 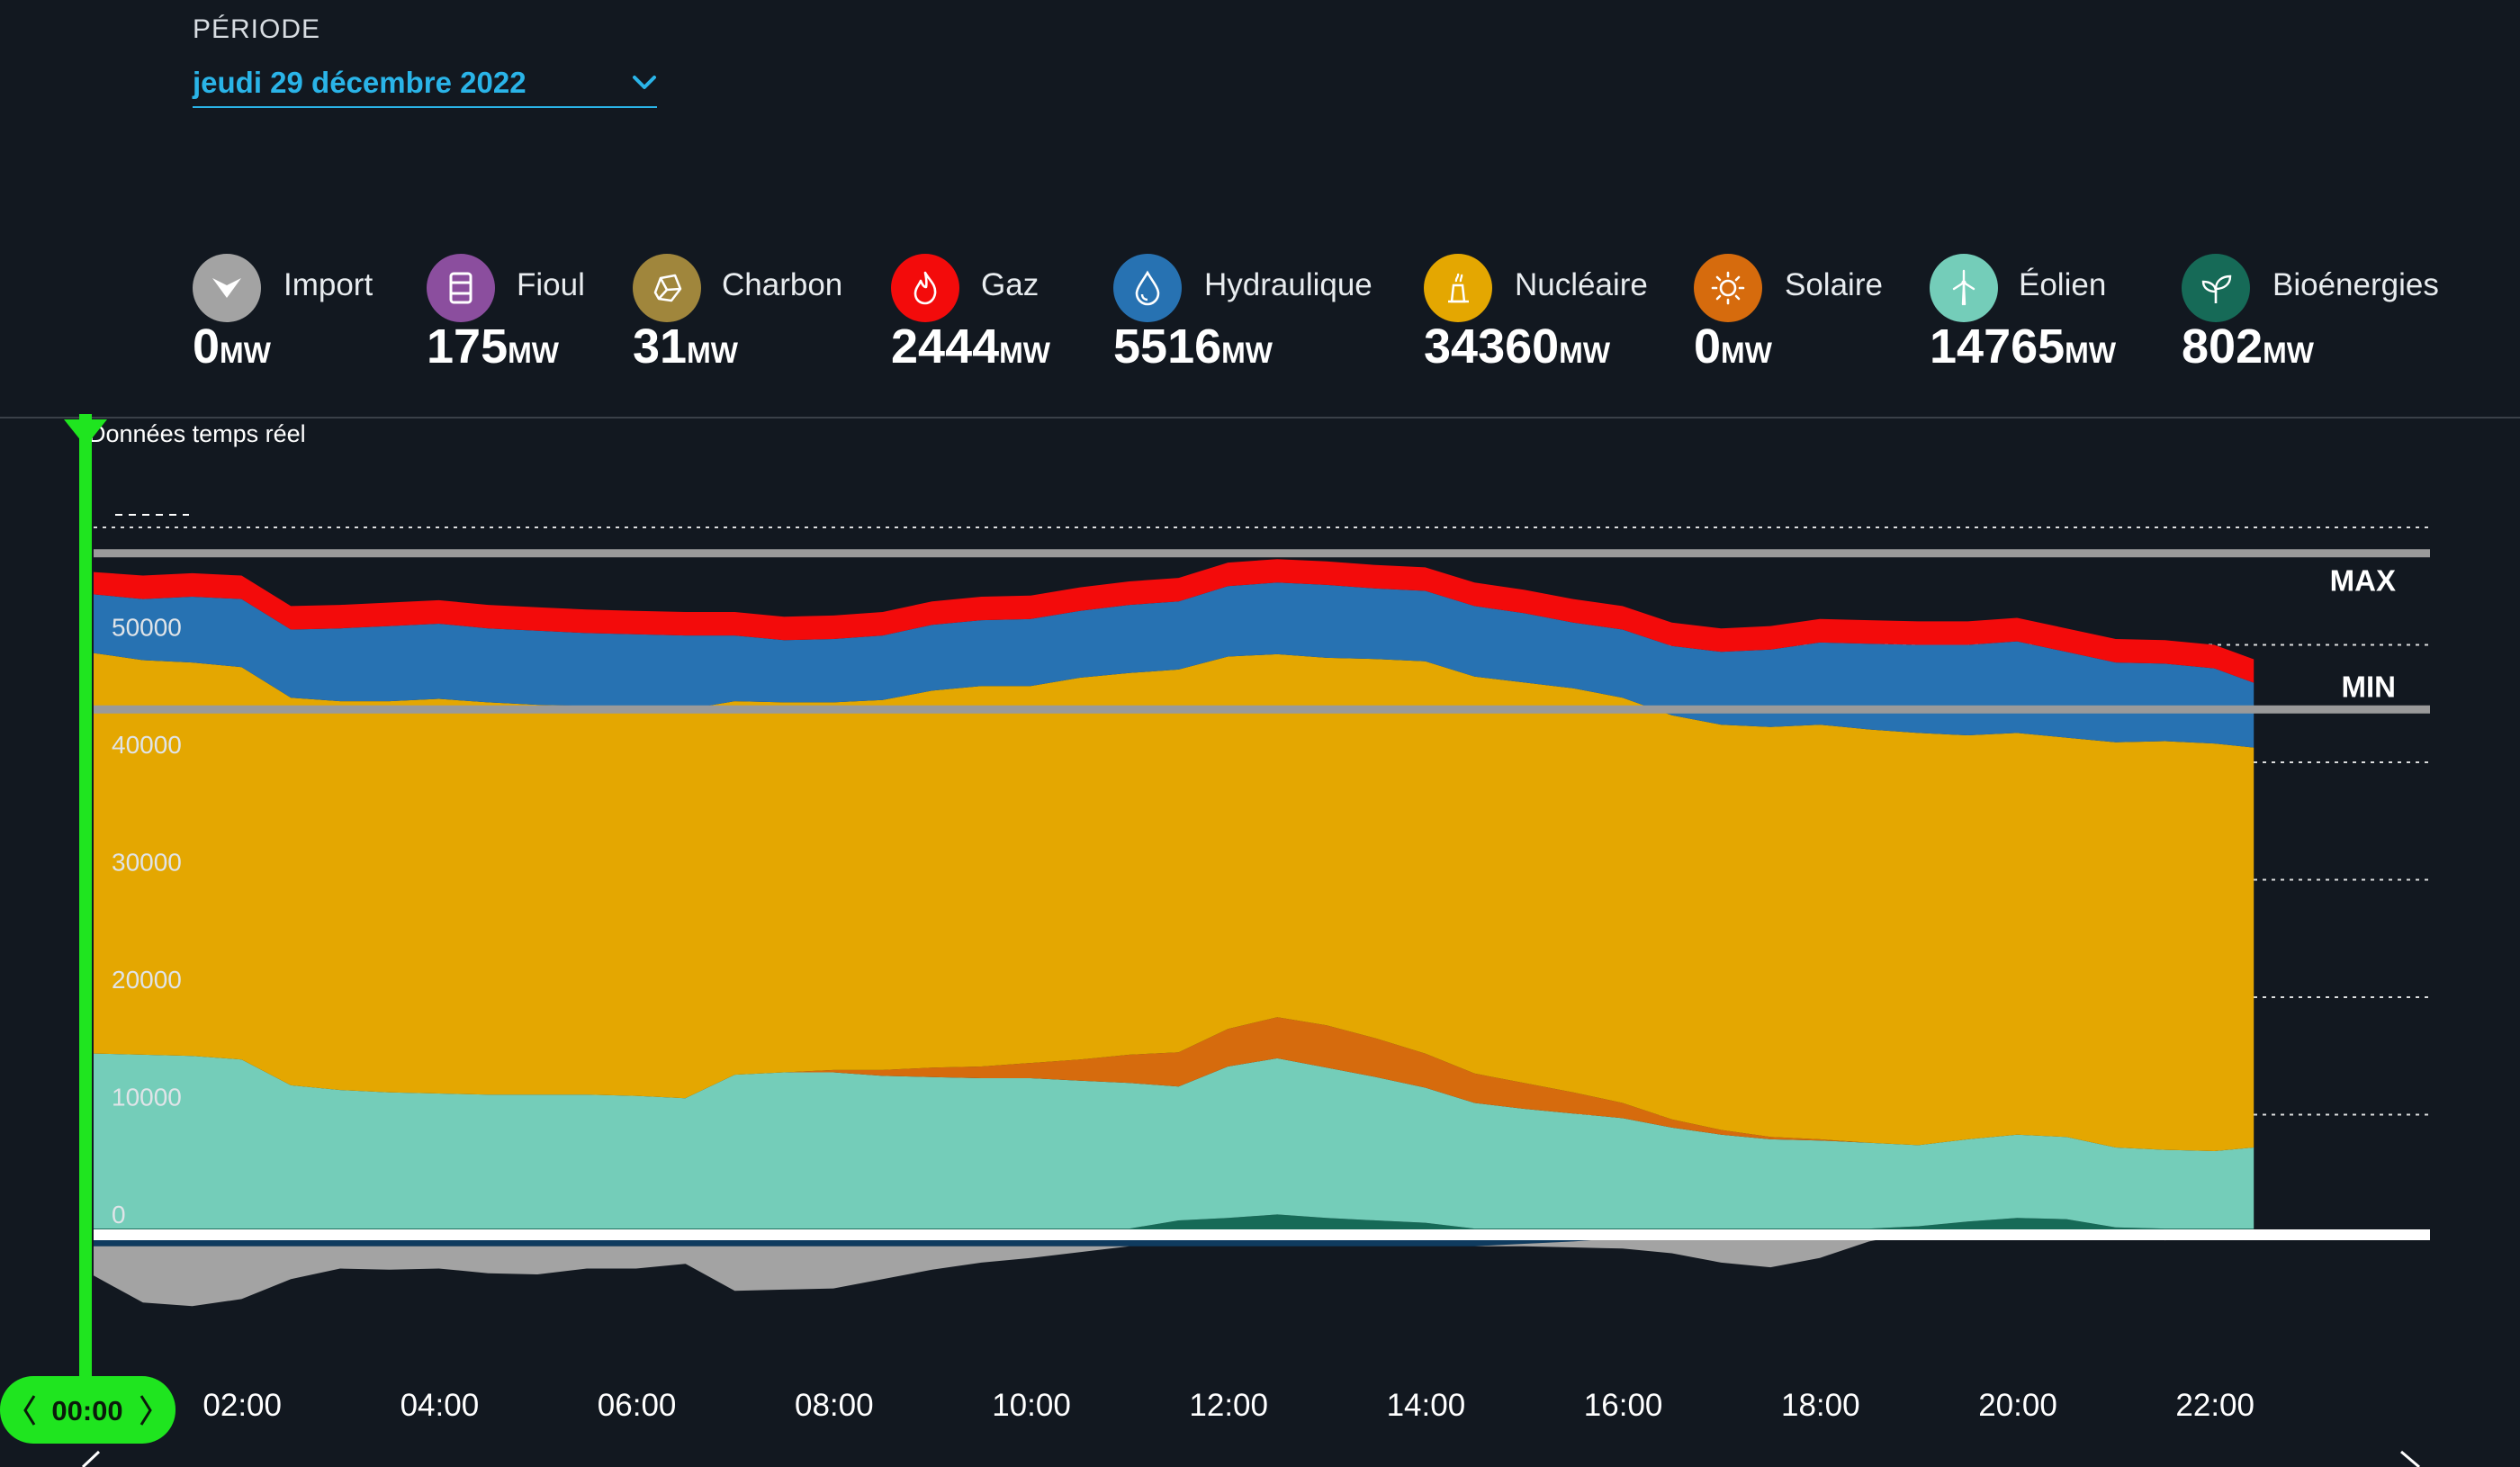 I want to click on time-cursor-value: 00:00, so click(x=86, y=1411).